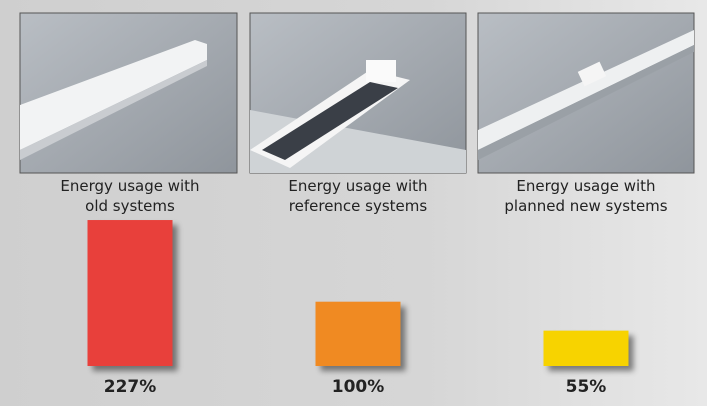  I want to click on value-label: 100%, so click(358, 387).